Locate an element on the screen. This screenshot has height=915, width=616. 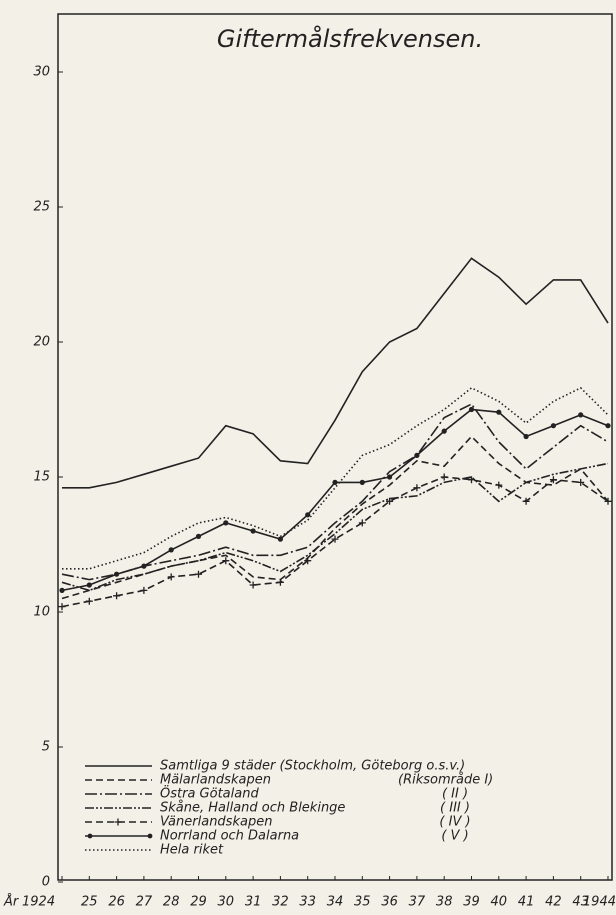
x-tick-label: 26 is located at coordinates (116, 902).